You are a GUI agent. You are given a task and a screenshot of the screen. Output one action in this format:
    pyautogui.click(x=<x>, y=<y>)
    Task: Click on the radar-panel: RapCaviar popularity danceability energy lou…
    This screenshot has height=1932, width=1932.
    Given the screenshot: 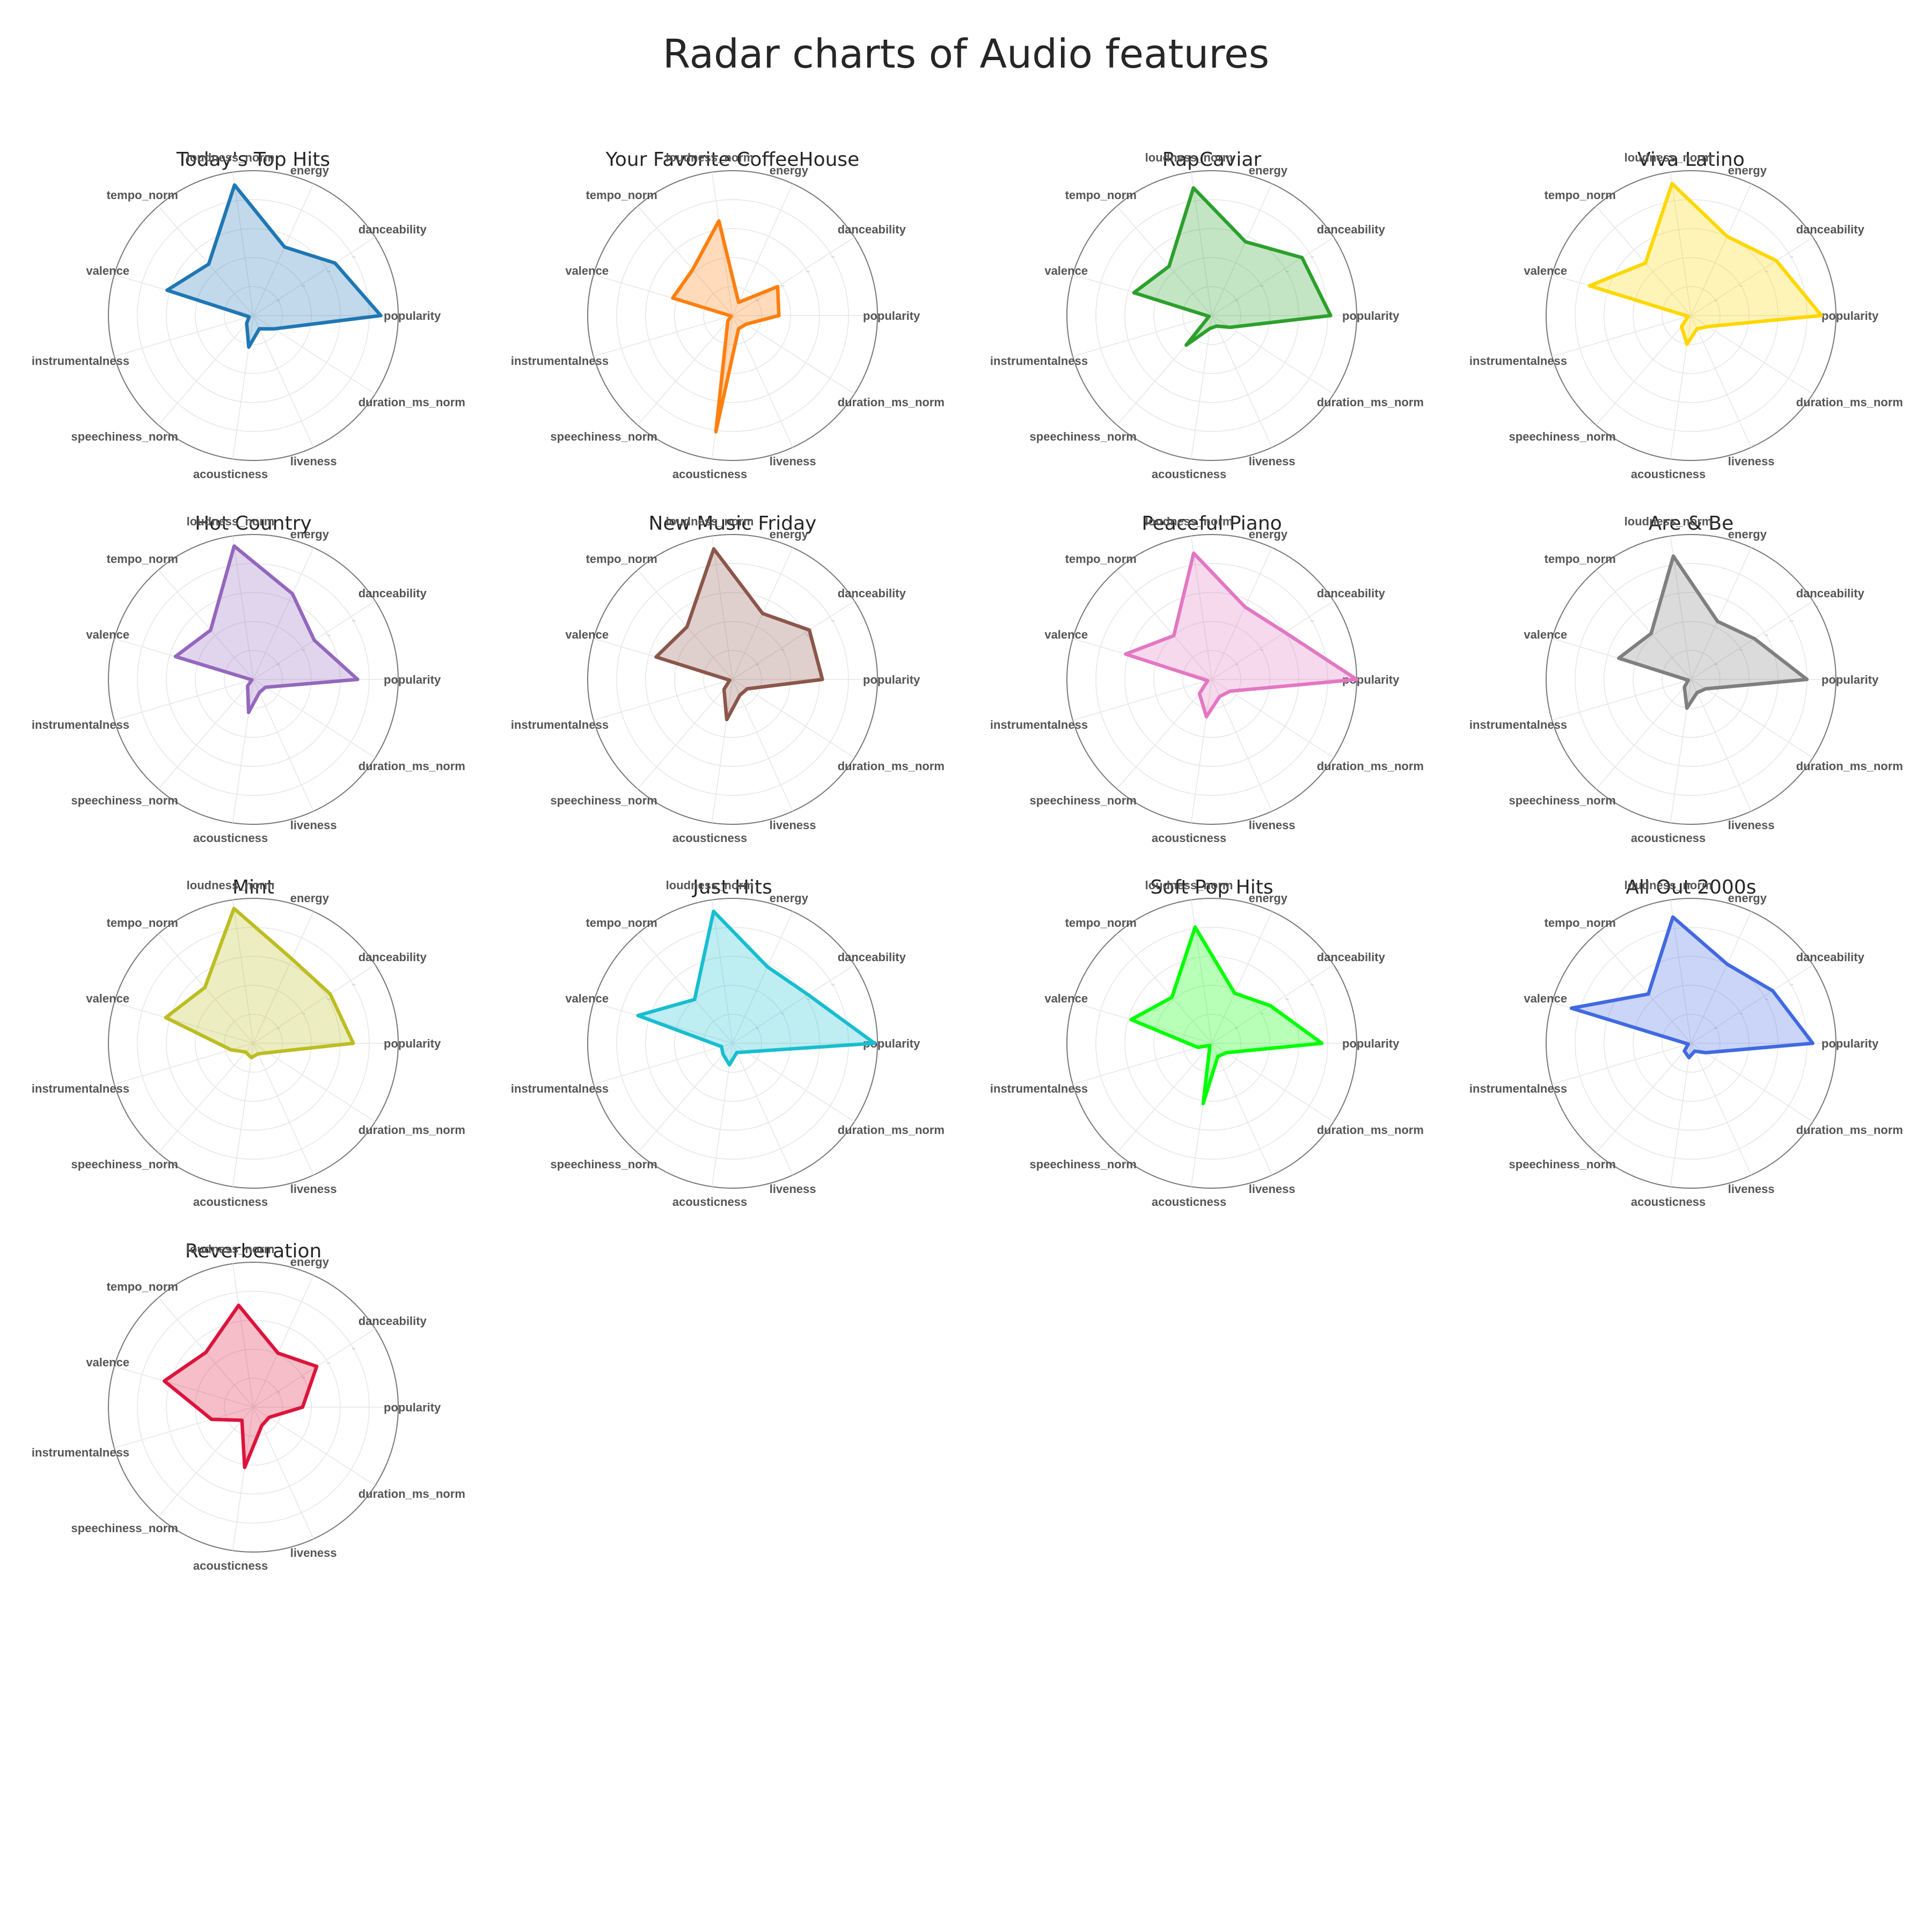 What is the action you would take?
    pyautogui.click(x=1207, y=315)
    